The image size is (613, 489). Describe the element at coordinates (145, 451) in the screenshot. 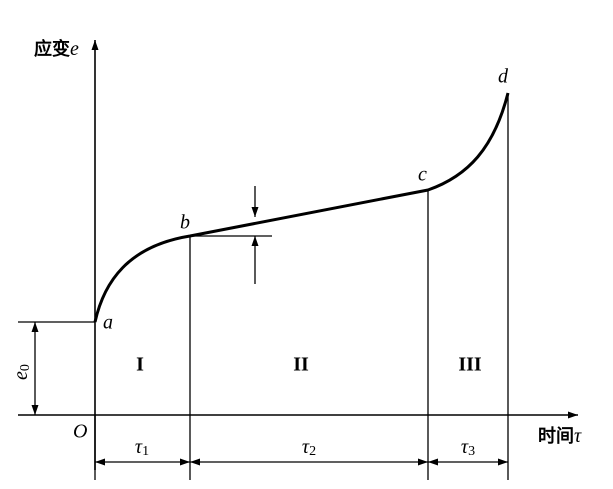

I see `subscript: 1` at that location.